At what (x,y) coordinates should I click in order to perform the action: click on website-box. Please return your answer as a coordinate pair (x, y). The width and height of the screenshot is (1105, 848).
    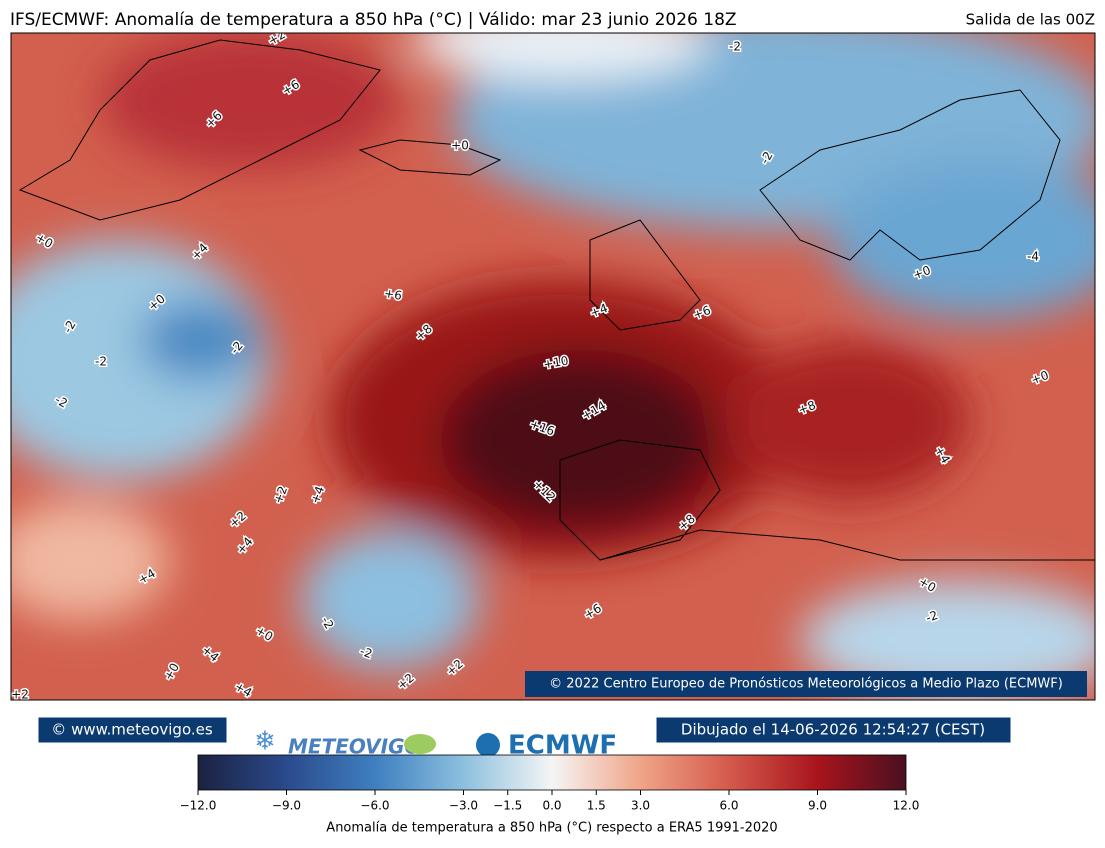
    Looking at the image, I should click on (132, 730).